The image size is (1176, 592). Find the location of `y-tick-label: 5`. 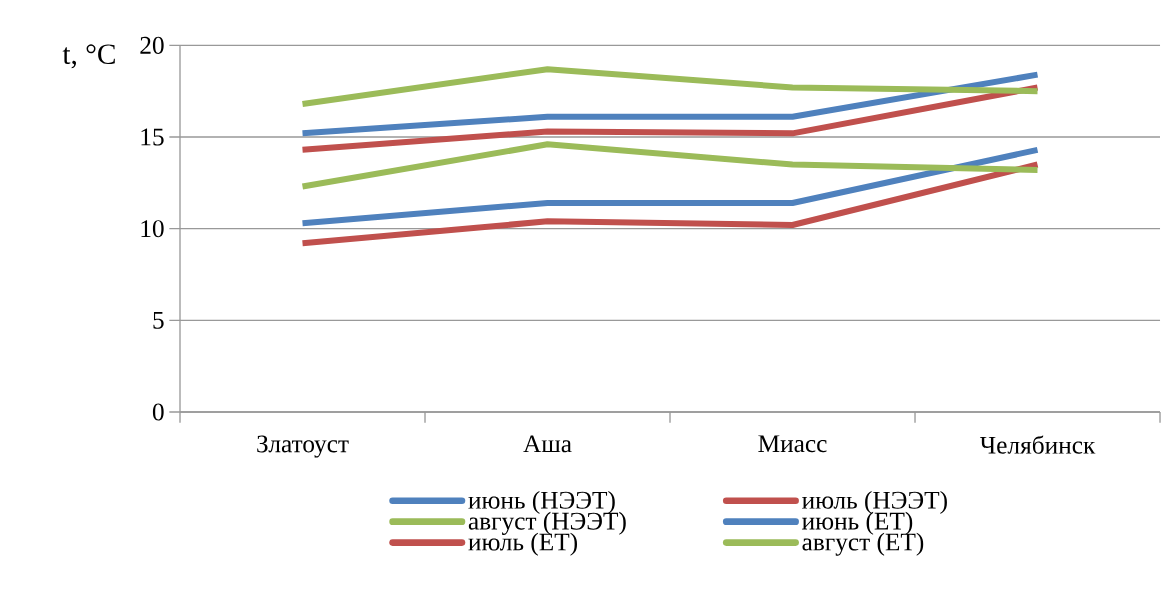

y-tick-label: 5 is located at coordinates (158, 320).